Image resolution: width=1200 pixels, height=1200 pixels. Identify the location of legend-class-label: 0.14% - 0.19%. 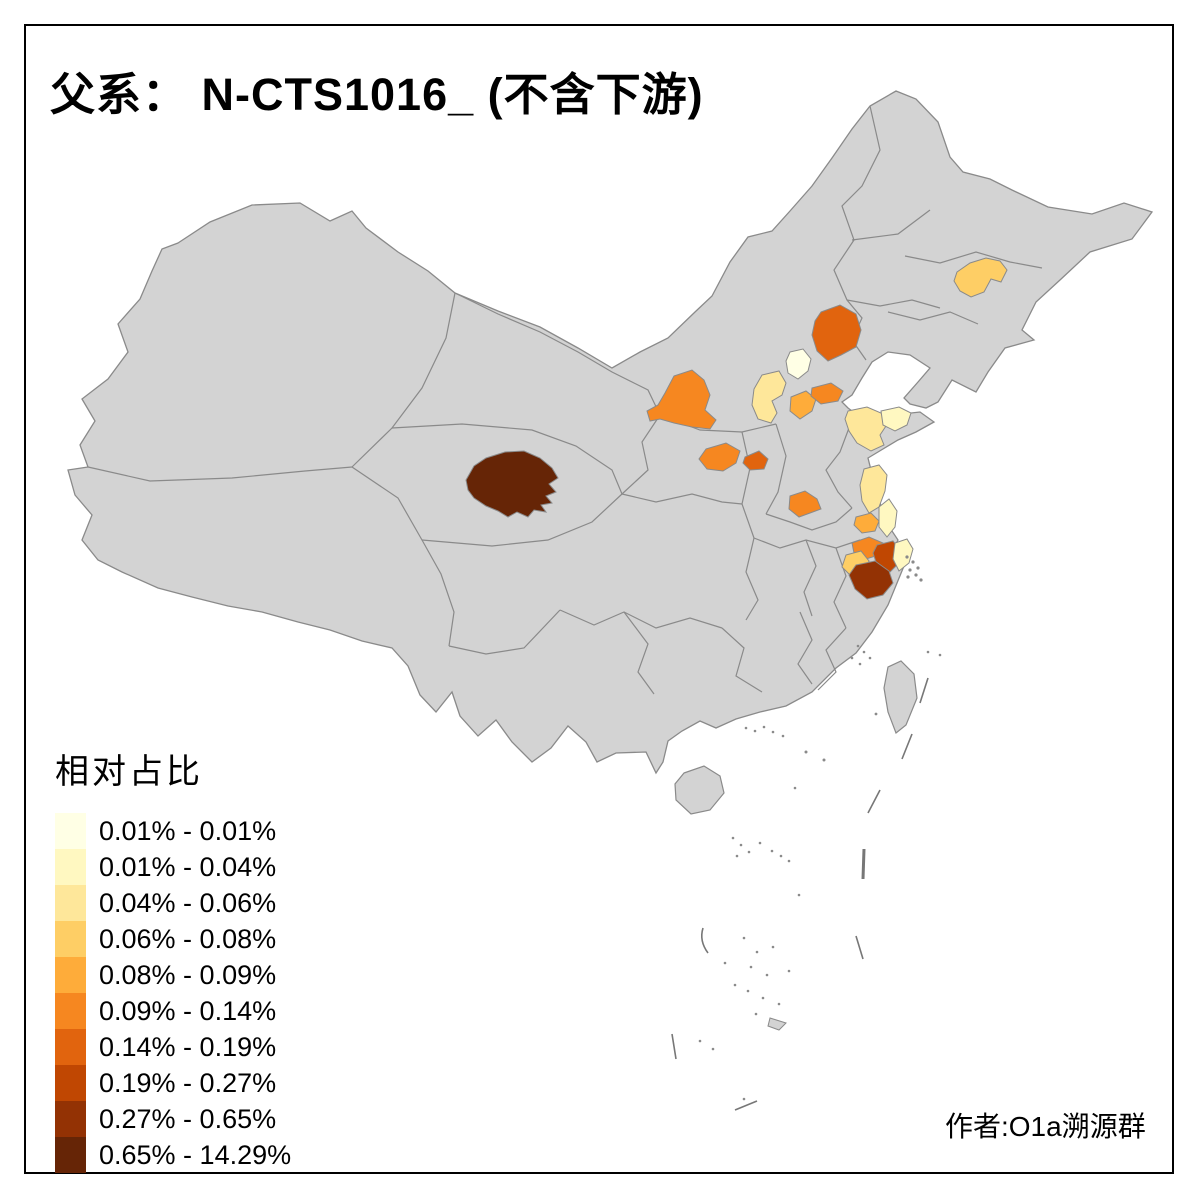
(188, 1046).